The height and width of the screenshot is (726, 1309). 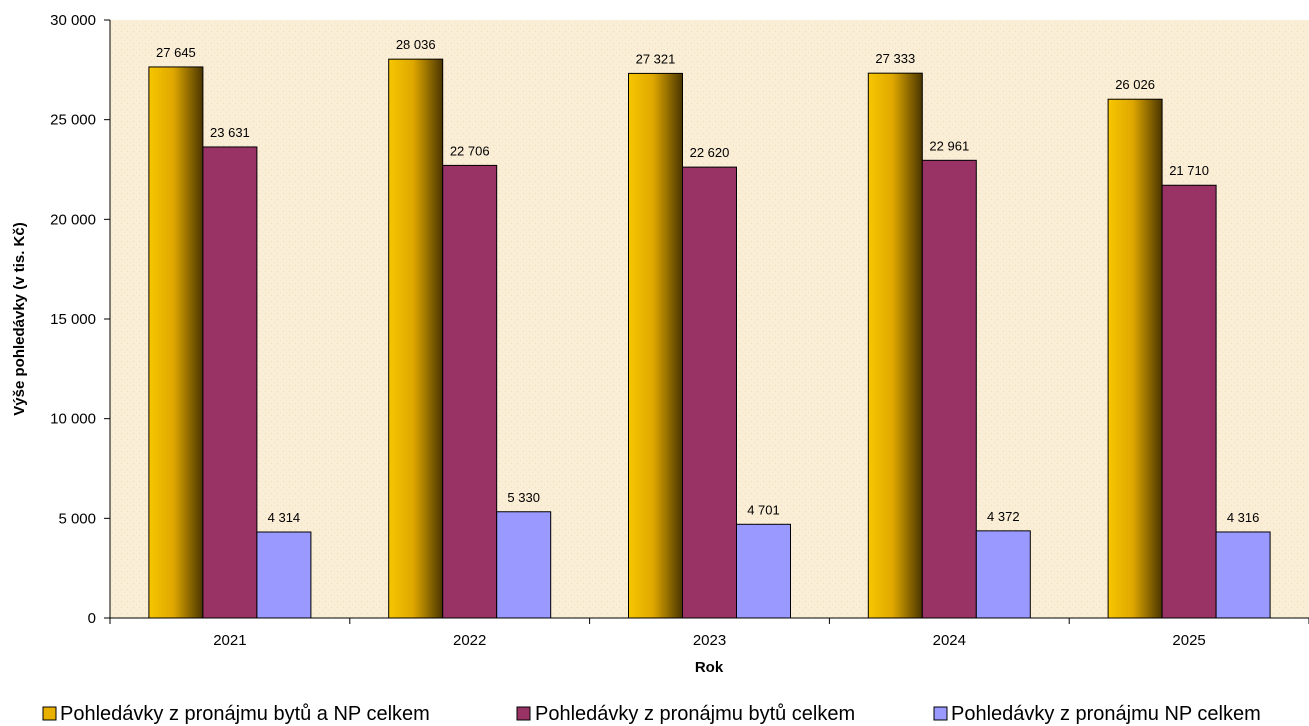 I want to click on data-label-flats: 23 631, so click(x=230, y=132).